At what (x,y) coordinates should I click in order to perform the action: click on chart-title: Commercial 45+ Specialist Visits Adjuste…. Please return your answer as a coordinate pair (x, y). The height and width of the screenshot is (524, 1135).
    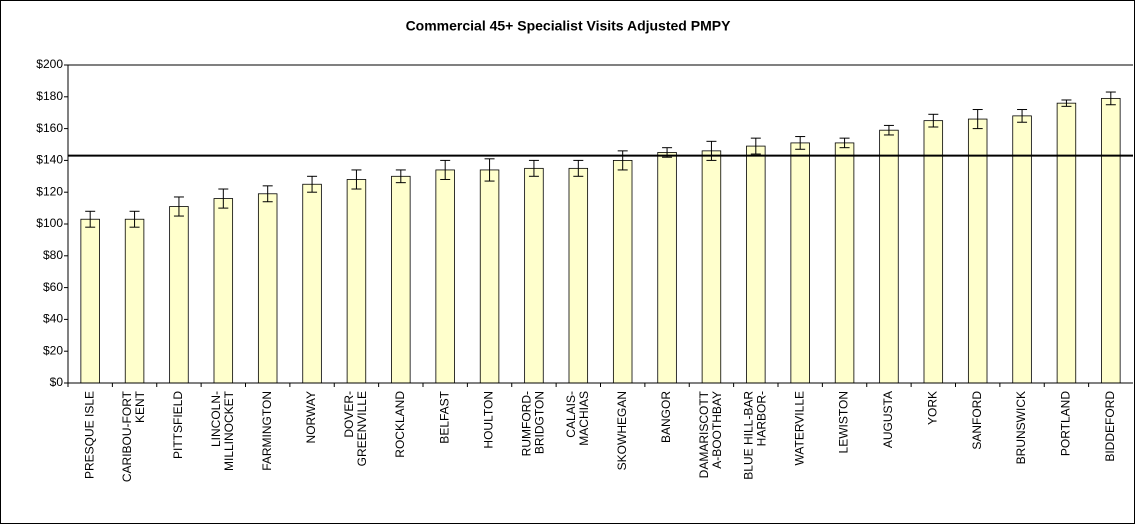
    Looking at the image, I should click on (569, 26).